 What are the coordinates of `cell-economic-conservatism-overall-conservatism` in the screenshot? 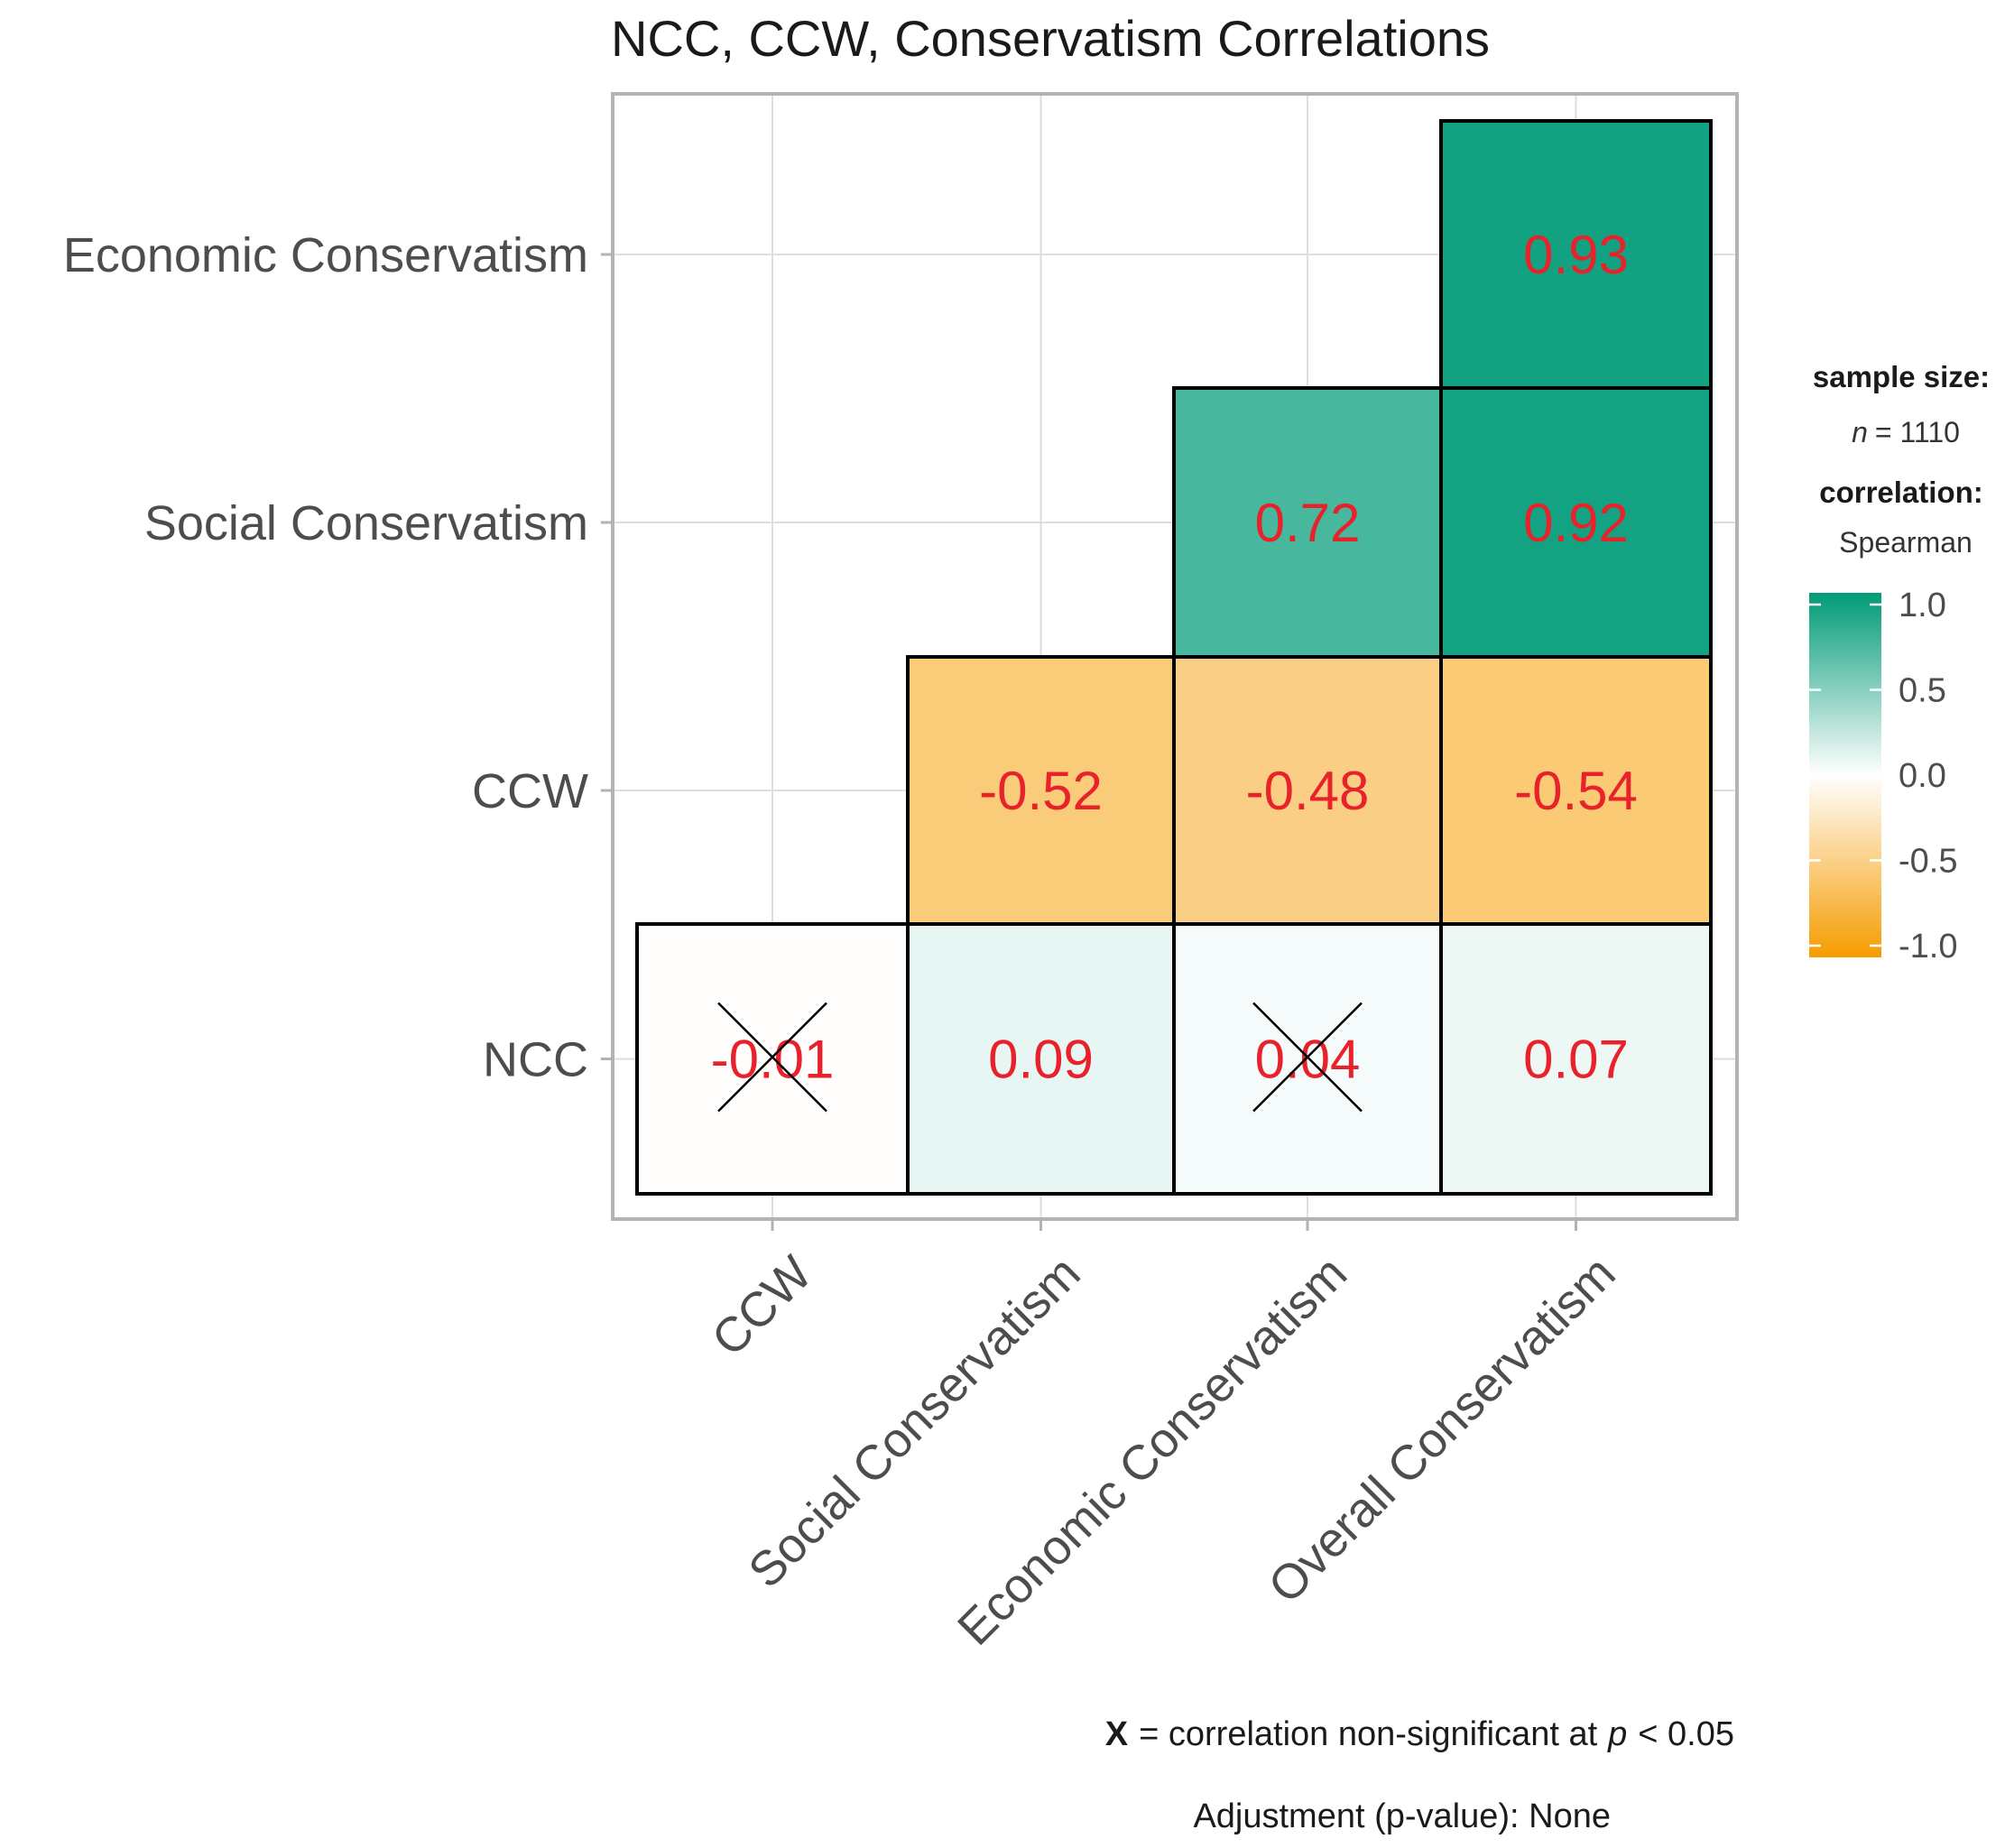 It's located at (1576, 254).